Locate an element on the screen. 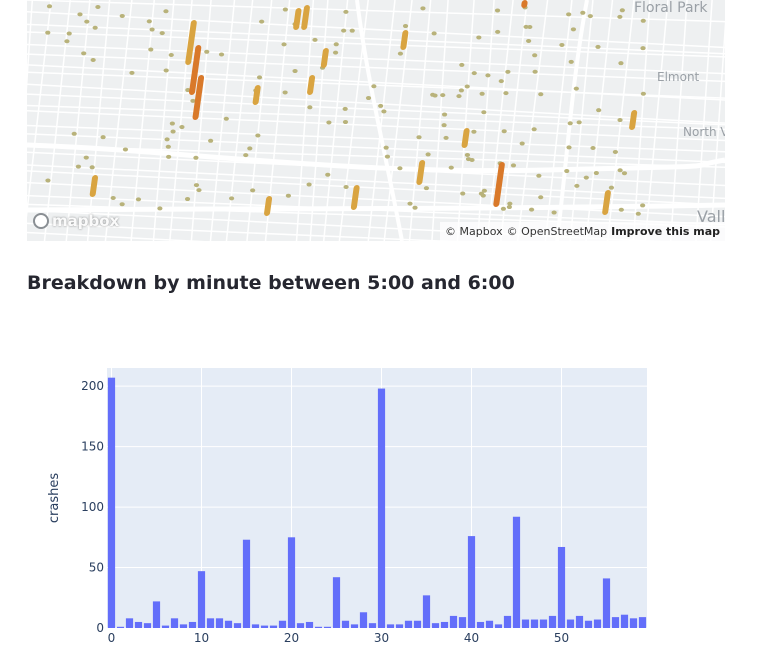 This screenshot has height=650, width=758. improve-map-link: Improve this map is located at coordinates (665, 231).